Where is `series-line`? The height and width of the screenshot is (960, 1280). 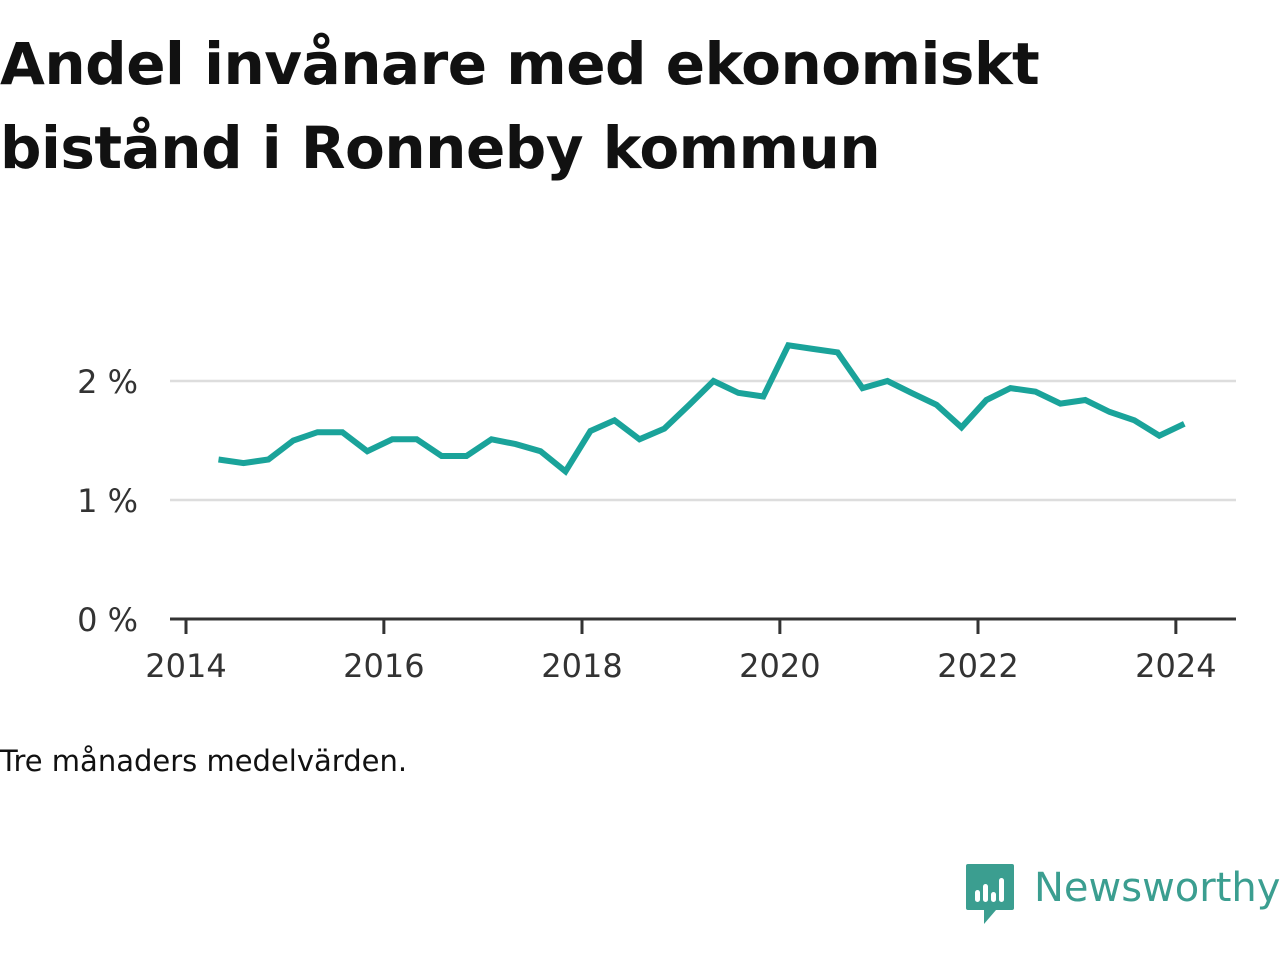 series-line is located at coordinates (702, 409).